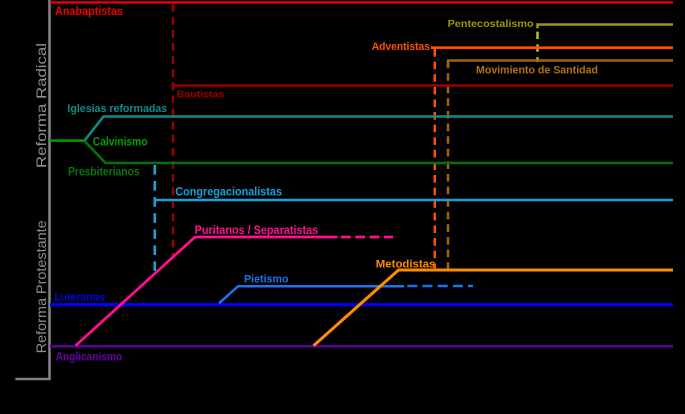 The height and width of the screenshot is (414, 685). What do you see at coordinates (41, 105) in the screenshot?
I see `svg-text: Reforma Radical` at bounding box center [41, 105].